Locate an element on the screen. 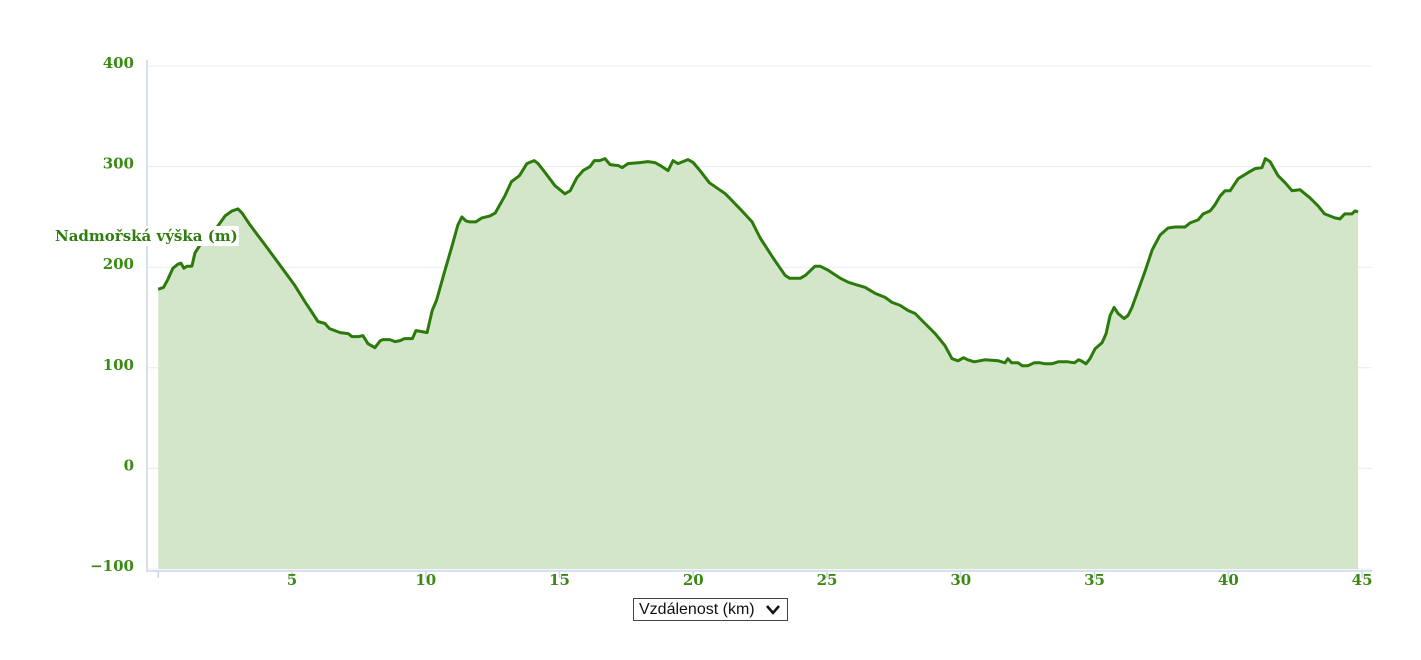 This screenshot has height=660, width=1421. x-tick-label: 25 is located at coordinates (827, 580).